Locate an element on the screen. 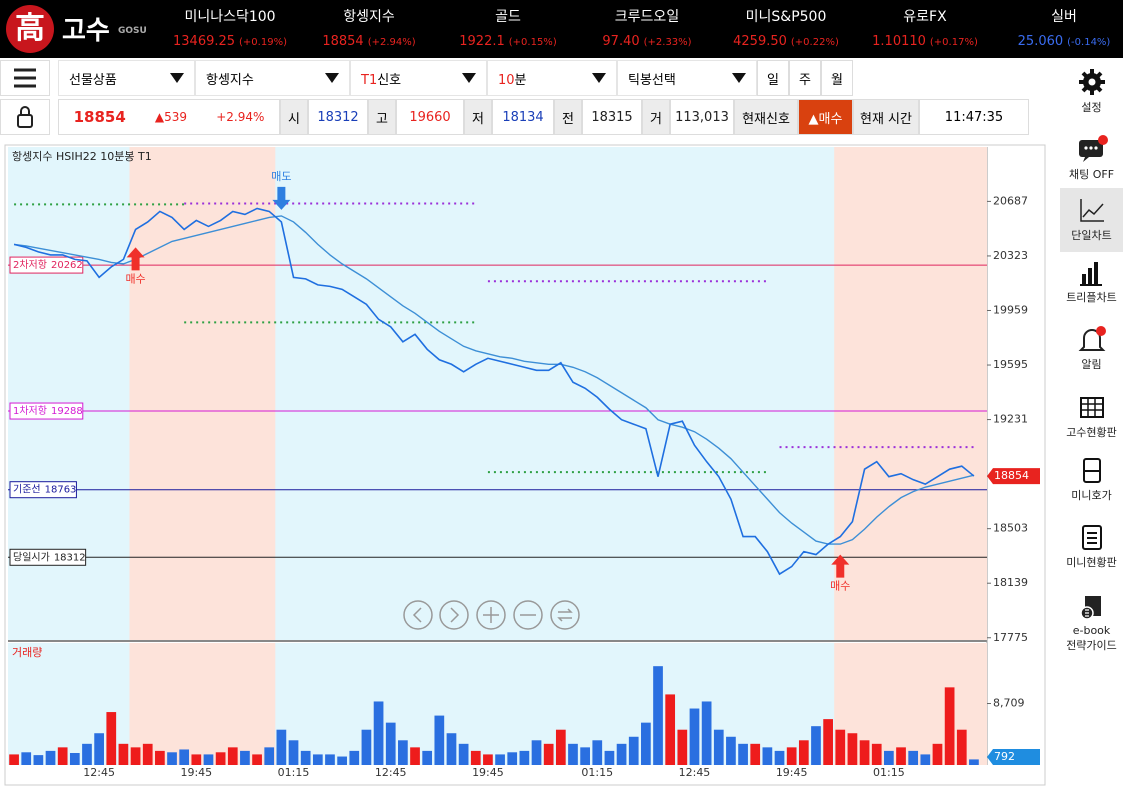 The width and height of the screenshot is (1123, 788). sidebar-label: 고수현황판 is located at coordinates (1091, 432).